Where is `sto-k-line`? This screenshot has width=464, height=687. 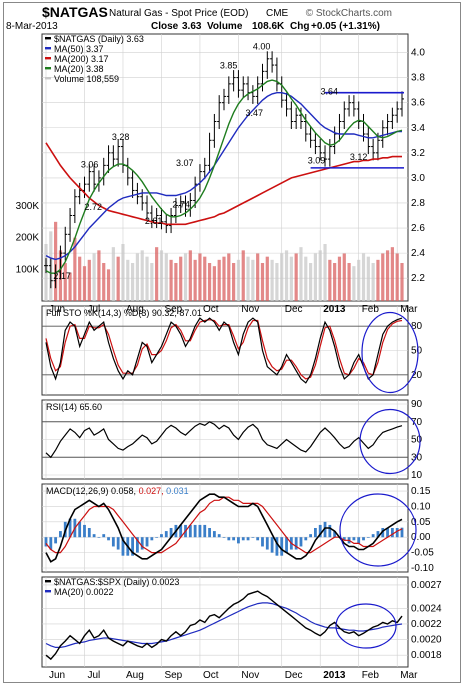 sto-k-line is located at coordinates (224, 350).